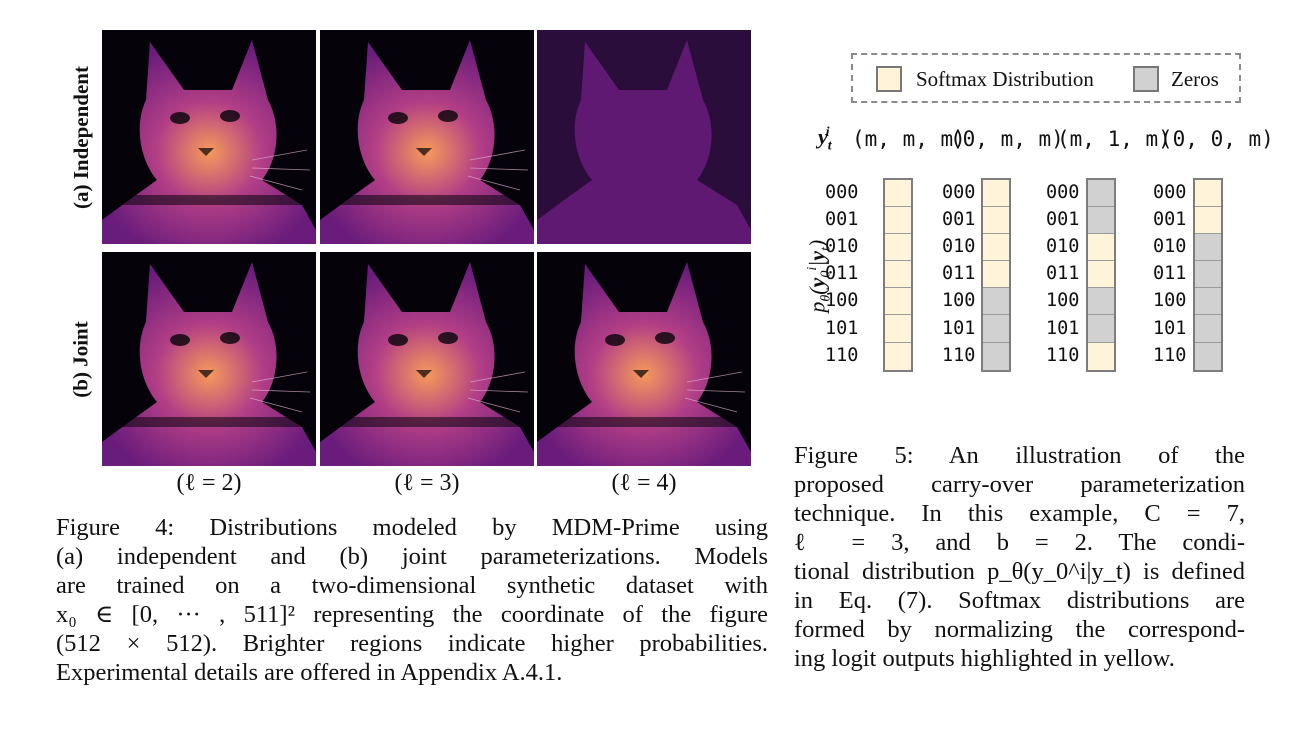  Describe the element at coordinates (1114, 139) in the screenshot. I see `column-header: (m, 1, m)` at that location.